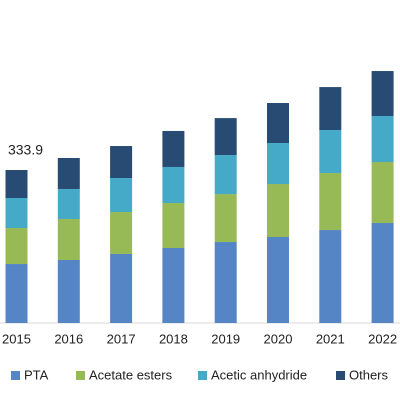 The width and height of the screenshot is (400, 400). What do you see at coordinates (68, 338) in the screenshot?
I see `x-tick-label: 2016` at bounding box center [68, 338].